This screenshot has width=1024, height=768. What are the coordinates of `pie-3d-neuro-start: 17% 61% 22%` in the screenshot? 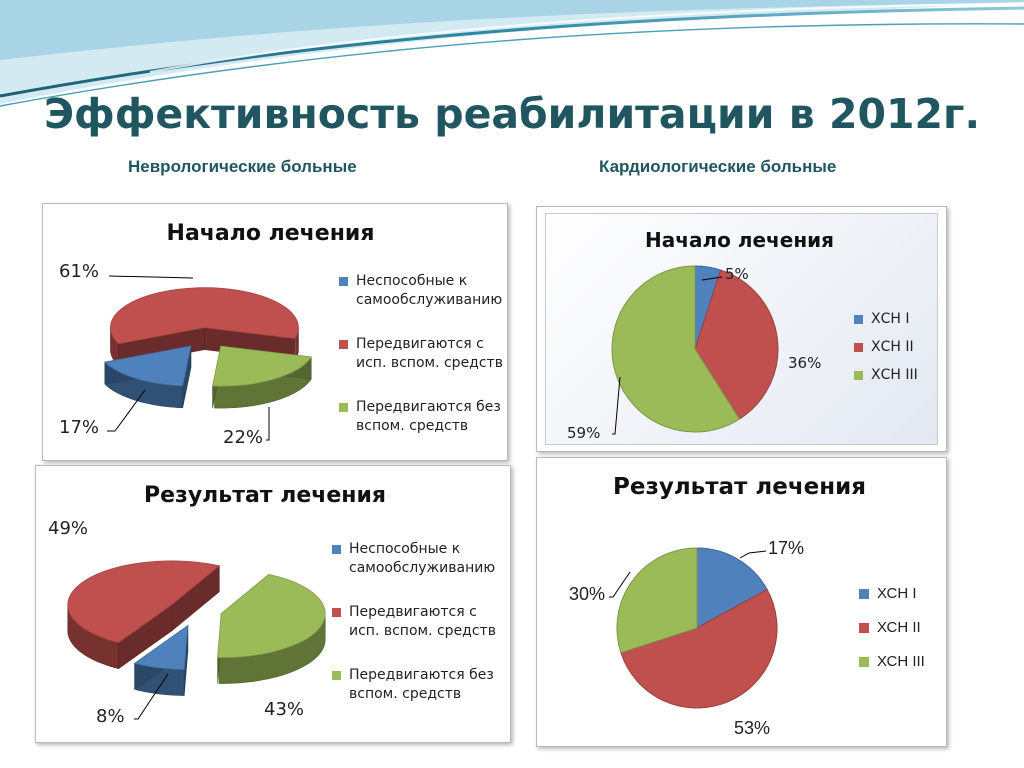 It's located at (185, 354).